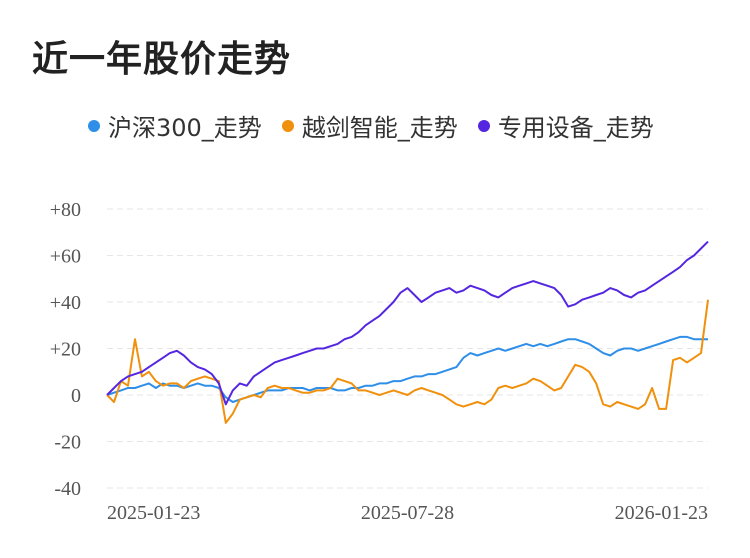 The height and width of the screenshot is (558, 750). What do you see at coordinates (407, 369) in the screenshot?
I see `series-line-csi300` at bounding box center [407, 369].